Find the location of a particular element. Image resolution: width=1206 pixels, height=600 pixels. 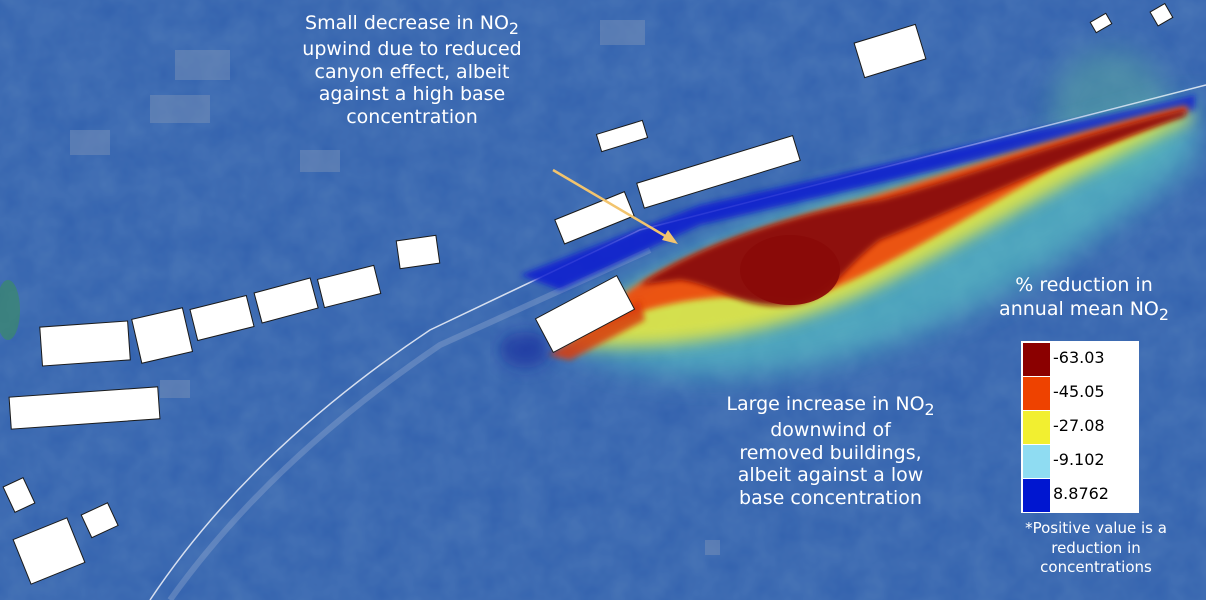

upwind-annotation-line: canyon effect, albeit is located at coordinates (412, 71).